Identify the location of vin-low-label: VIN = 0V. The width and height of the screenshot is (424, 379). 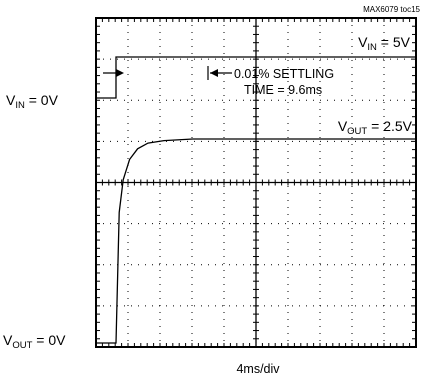
(32, 101).